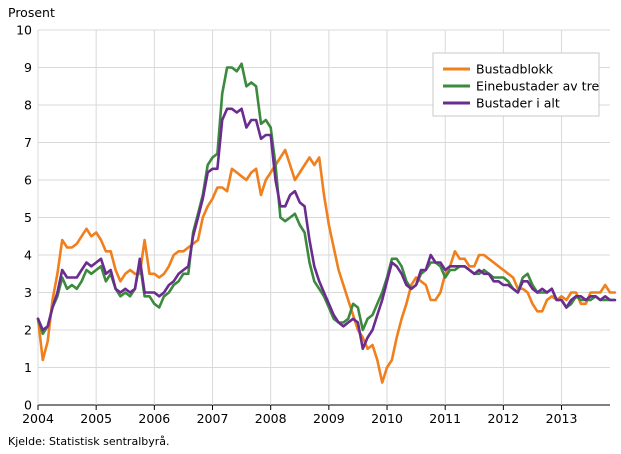 The width and height of the screenshot is (621, 454). What do you see at coordinates (28, 292) in the screenshot?
I see `y-tick-label: 3` at bounding box center [28, 292].